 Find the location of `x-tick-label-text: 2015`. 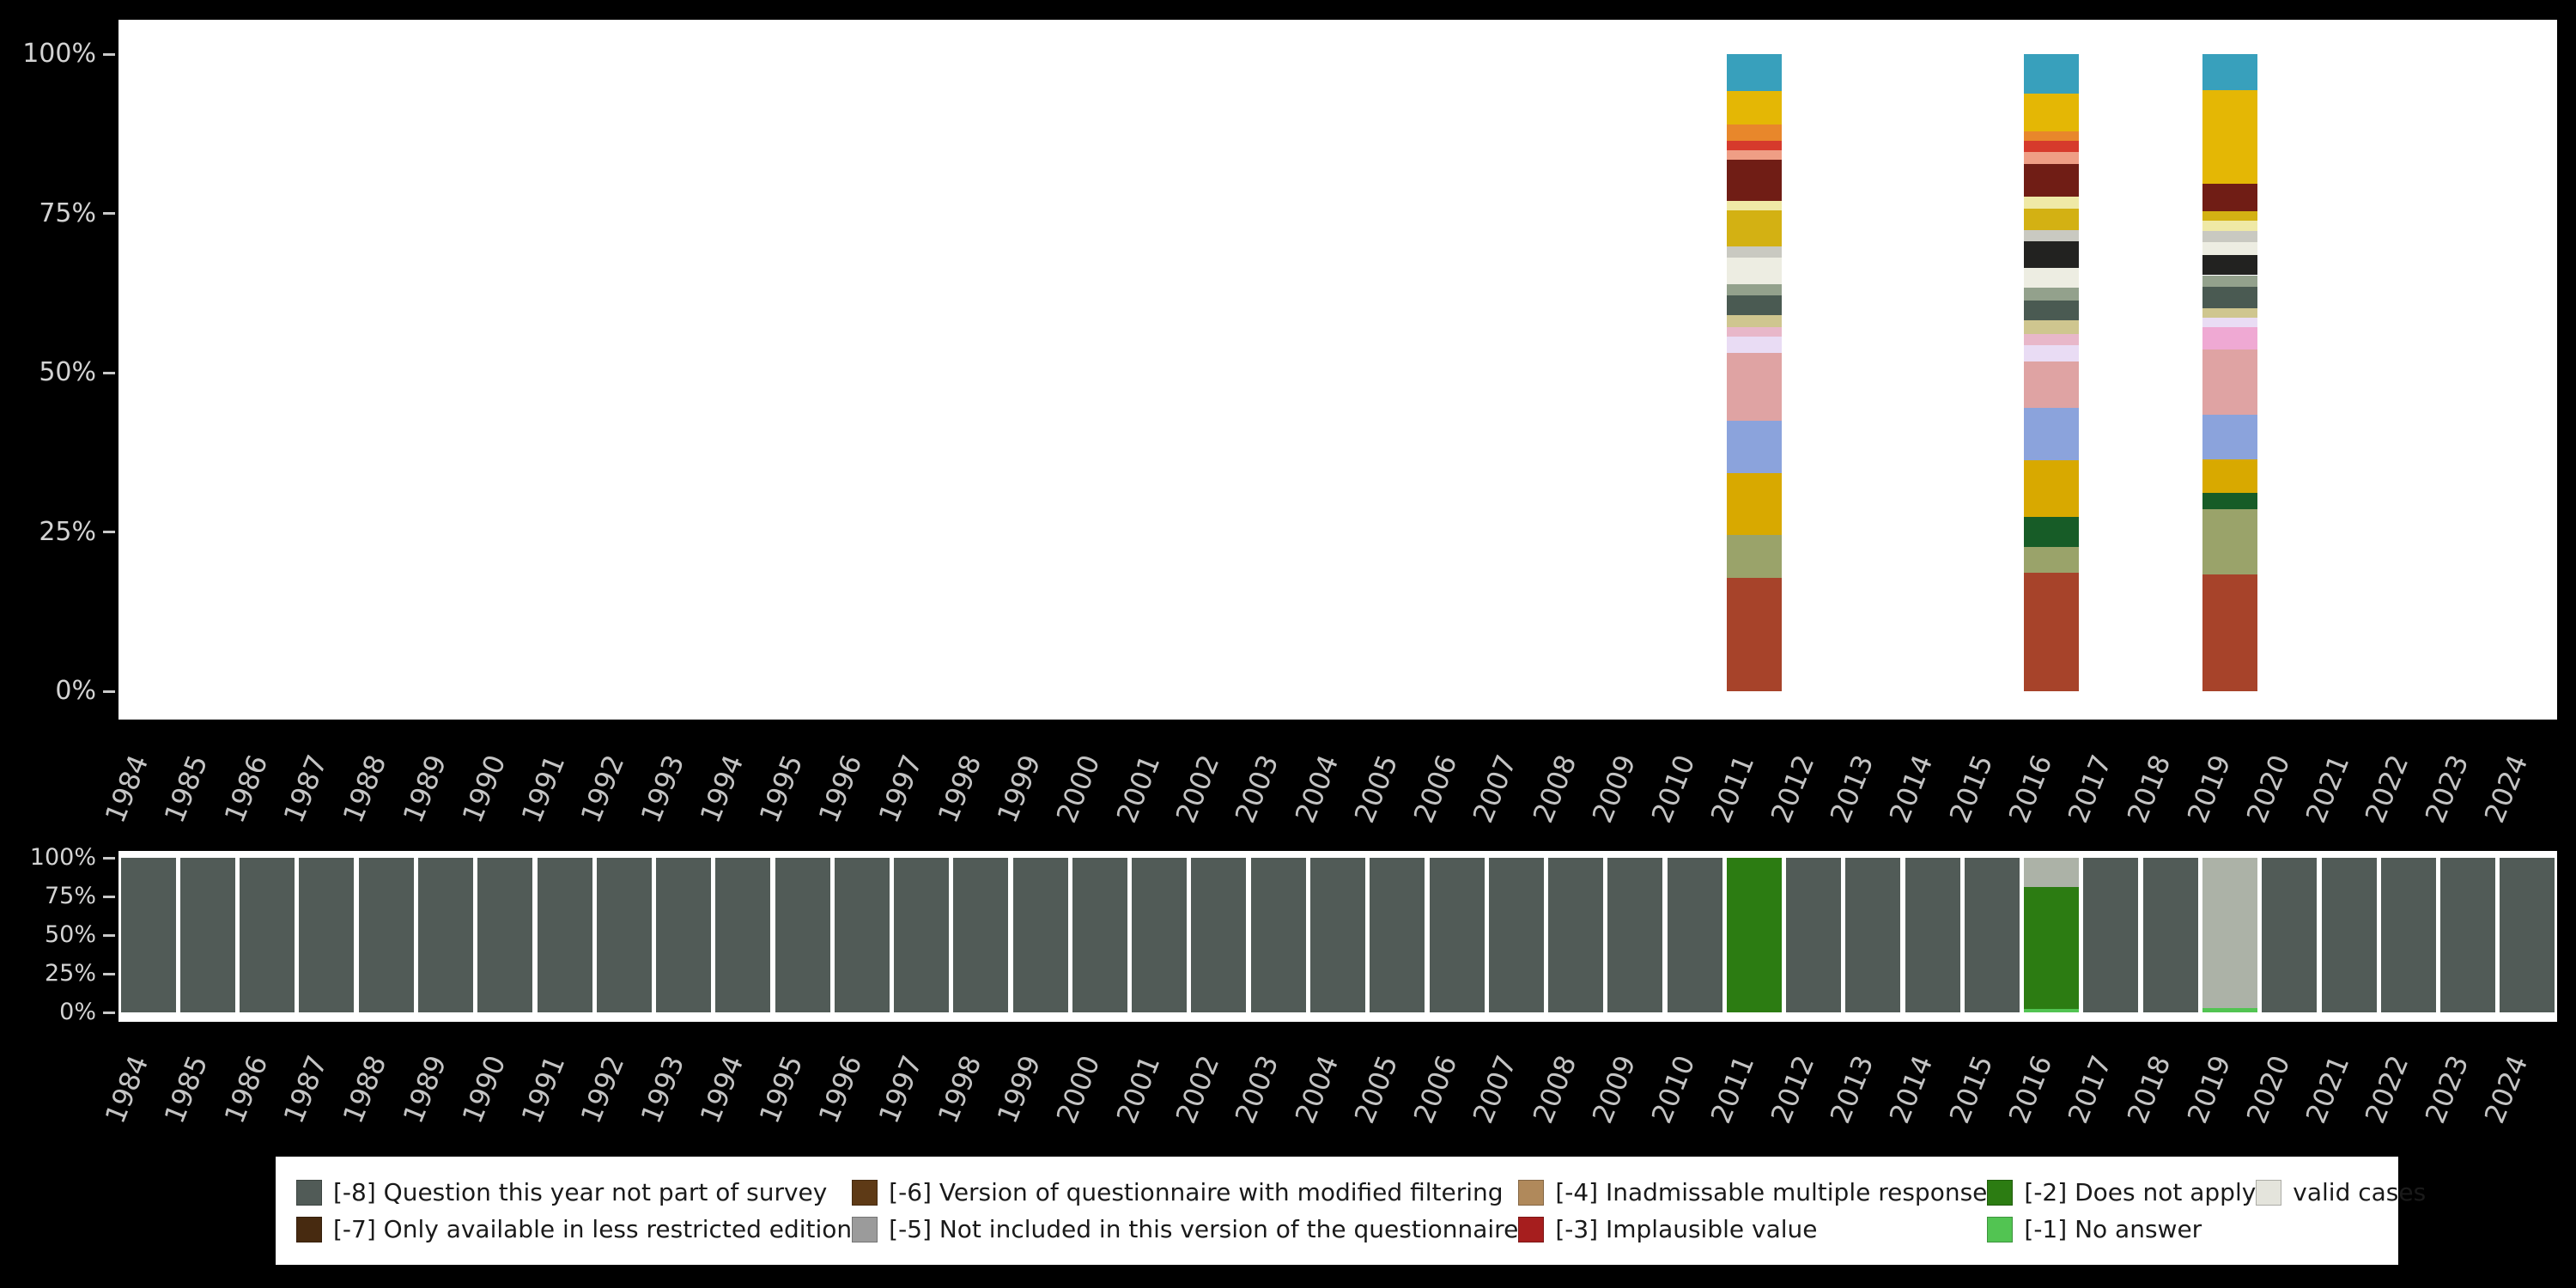

x-tick-label-text: 2015 is located at coordinates (1970, 1089).